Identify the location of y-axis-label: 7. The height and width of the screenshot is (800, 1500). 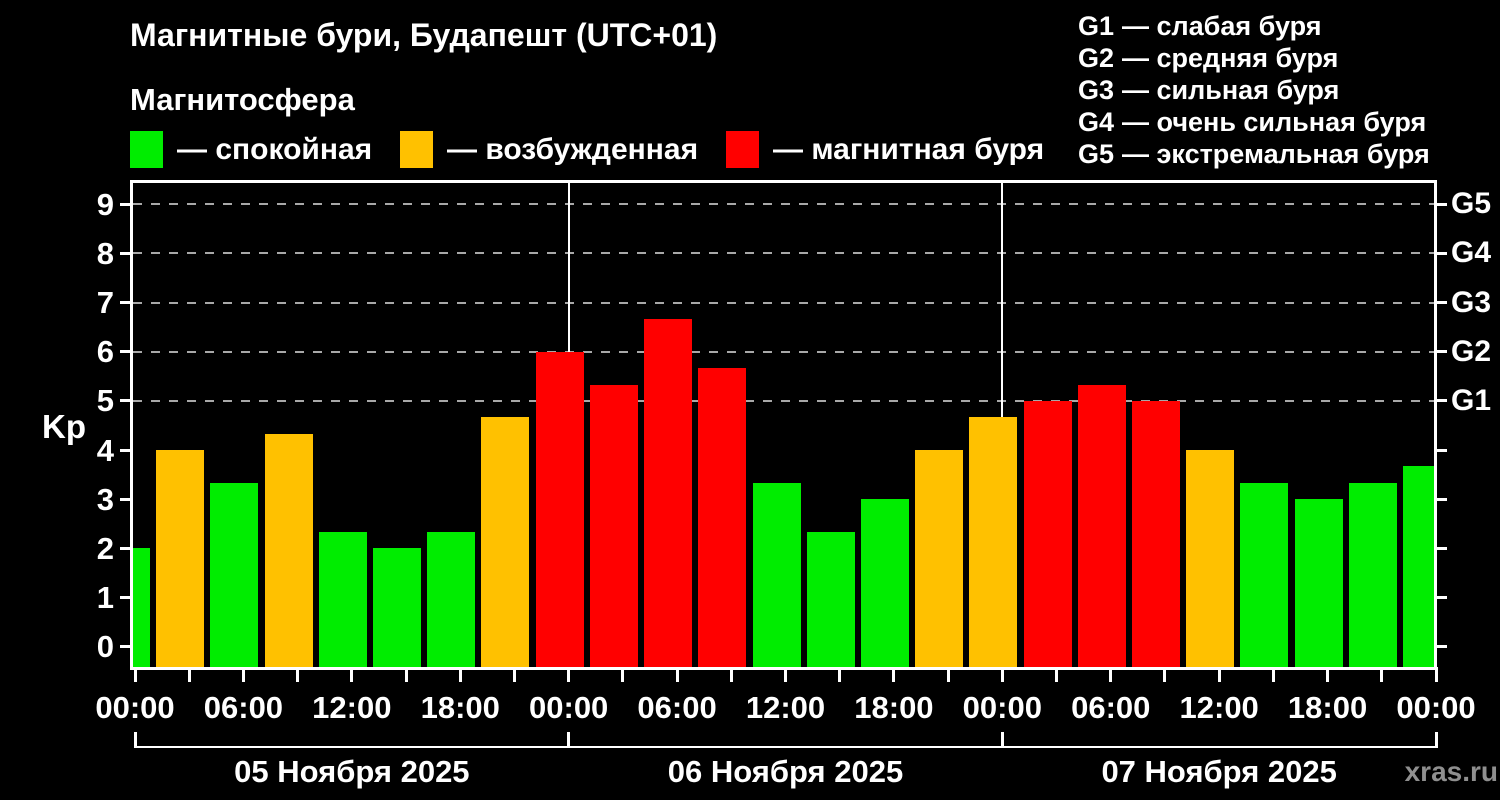
(105, 303).